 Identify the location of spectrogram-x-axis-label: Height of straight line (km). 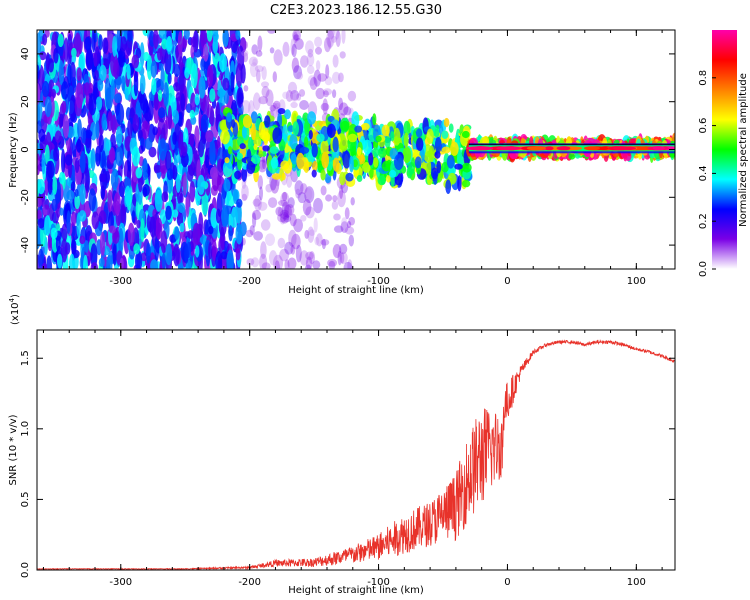
(356, 290).